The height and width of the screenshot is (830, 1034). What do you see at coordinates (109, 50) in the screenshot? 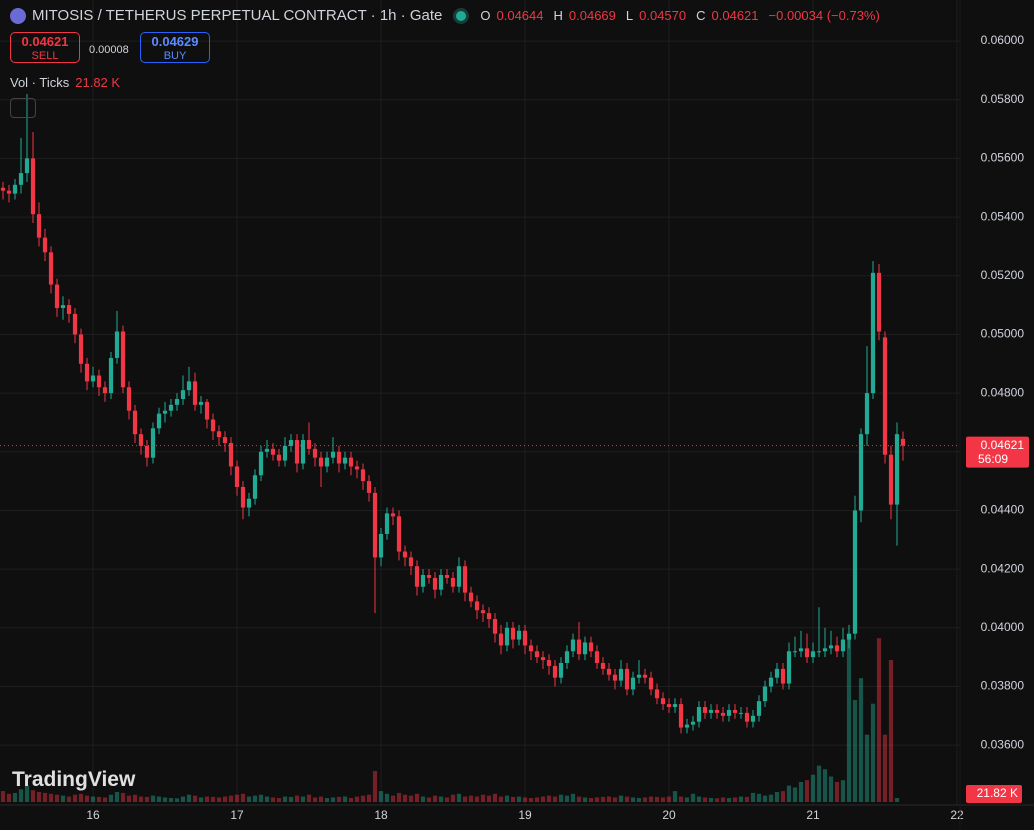
I see `spread: 0.00008` at bounding box center [109, 50].